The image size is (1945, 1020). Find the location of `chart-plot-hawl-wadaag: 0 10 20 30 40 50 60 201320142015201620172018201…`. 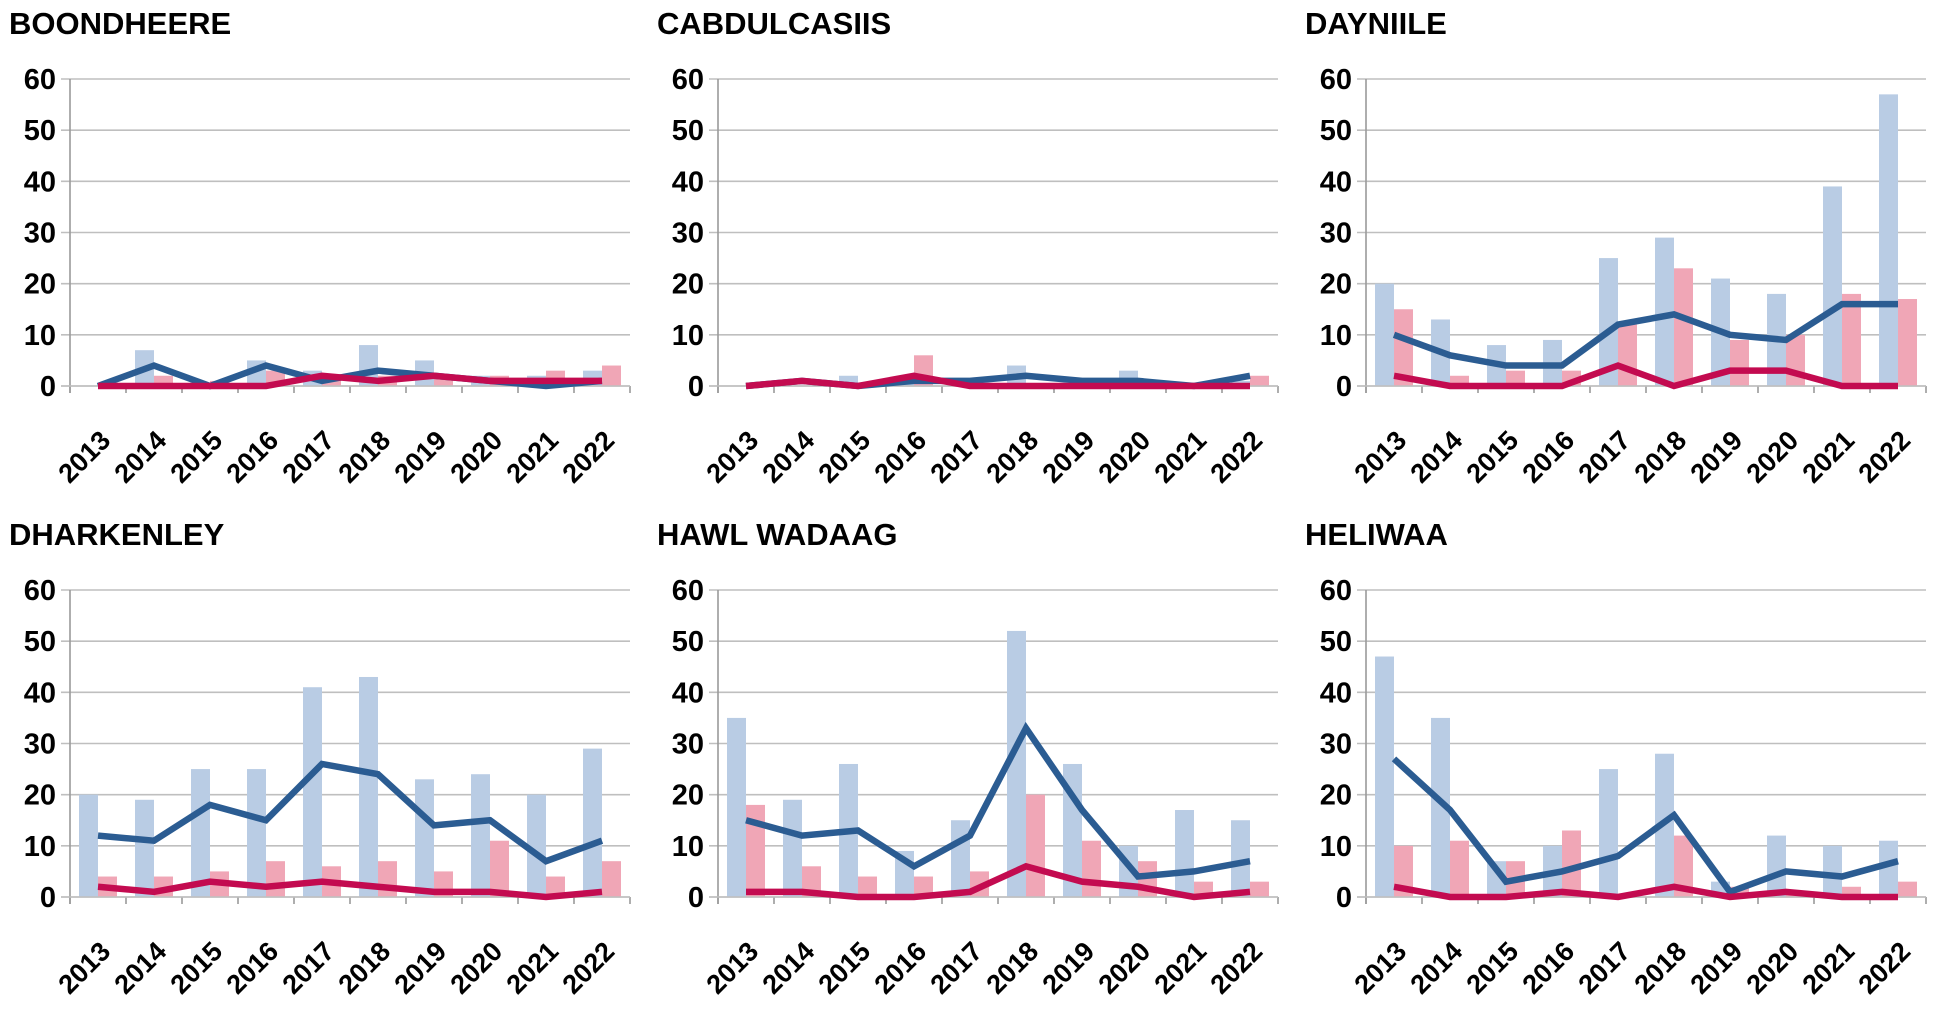

chart-plot-hawl-wadaag: 0 10 20 30 40 50 60 201320142015201620172018201… is located at coordinates (975, 787).